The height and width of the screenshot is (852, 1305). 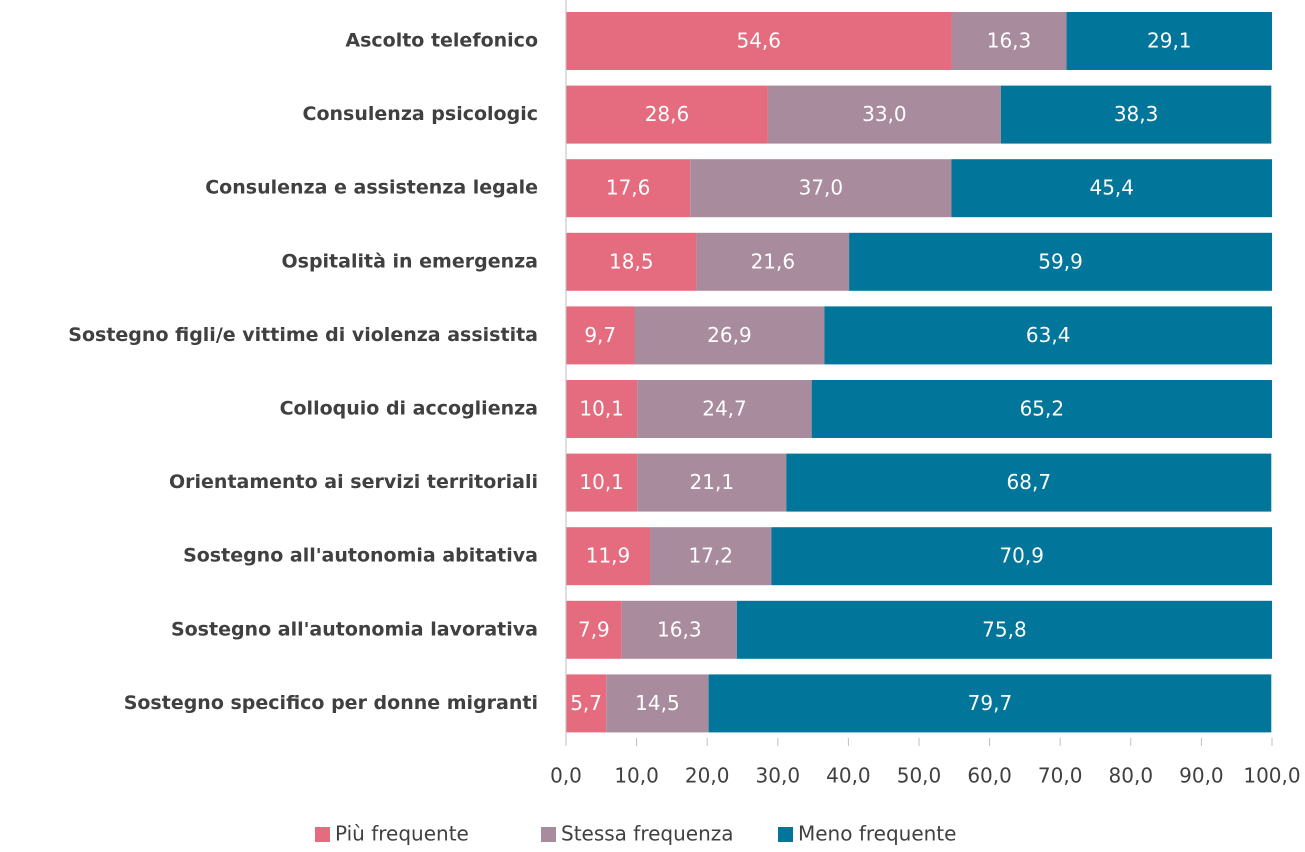 I want to click on value-label: 79,7, so click(x=990, y=703).